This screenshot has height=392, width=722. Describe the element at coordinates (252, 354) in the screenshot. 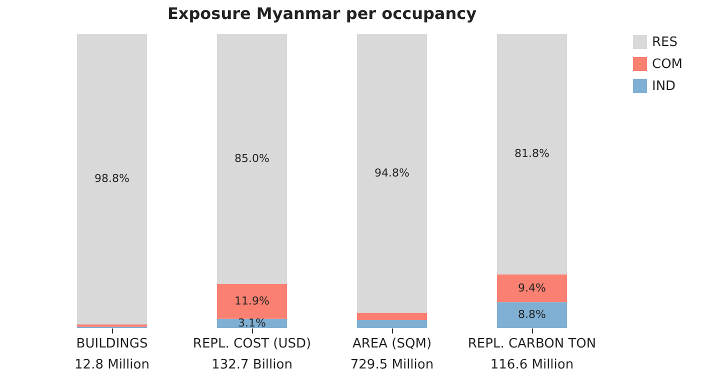

I see `x-tick-label: REPL. COST (USD) 132.7 Billion` at that location.